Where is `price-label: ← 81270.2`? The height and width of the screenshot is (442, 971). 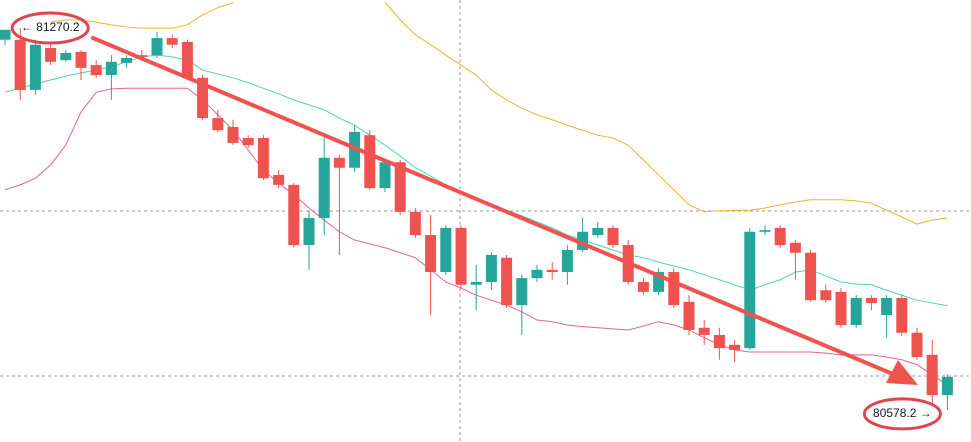 price-label: ← 81270.2 is located at coordinates (50, 27).